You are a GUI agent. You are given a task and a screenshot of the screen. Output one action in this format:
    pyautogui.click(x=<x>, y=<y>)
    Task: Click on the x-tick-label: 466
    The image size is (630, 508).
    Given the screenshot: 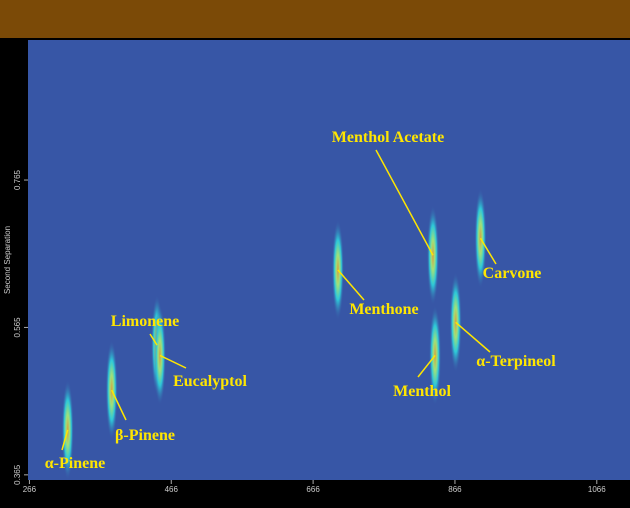 What is the action you would take?
    pyautogui.click(x=172, y=489)
    